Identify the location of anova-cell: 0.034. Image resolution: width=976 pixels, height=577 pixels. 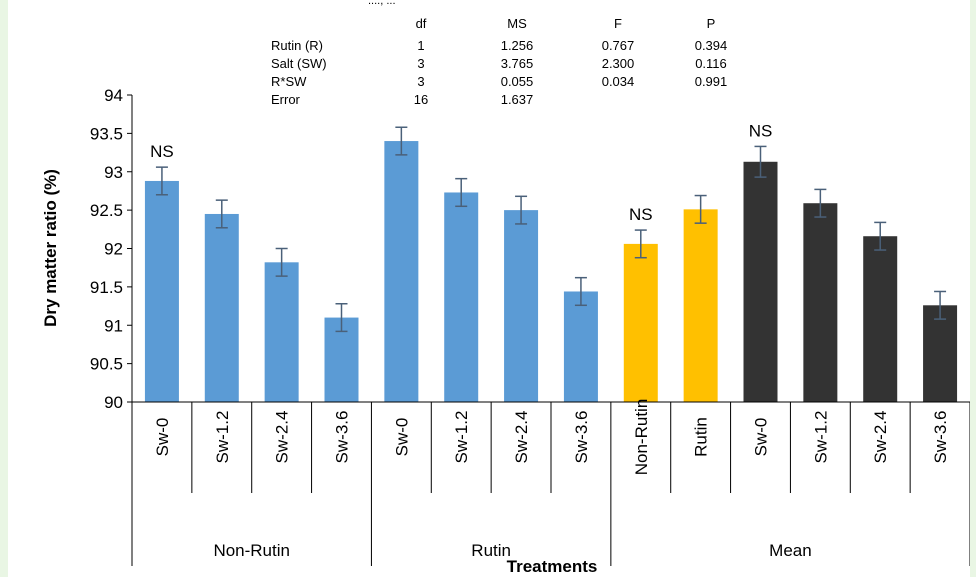
(618, 81).